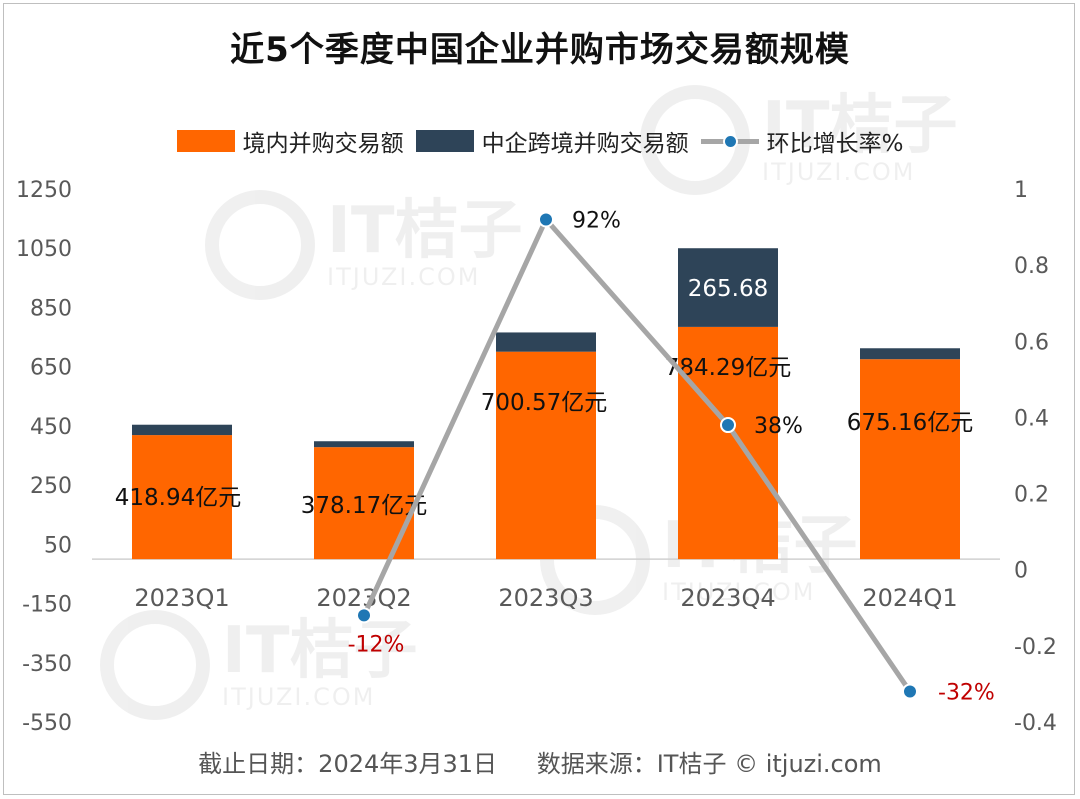 This screenshot has height=799, width=1080. I want to click on legend-label-domestic: 境内并购交易额, so click(323, 144).